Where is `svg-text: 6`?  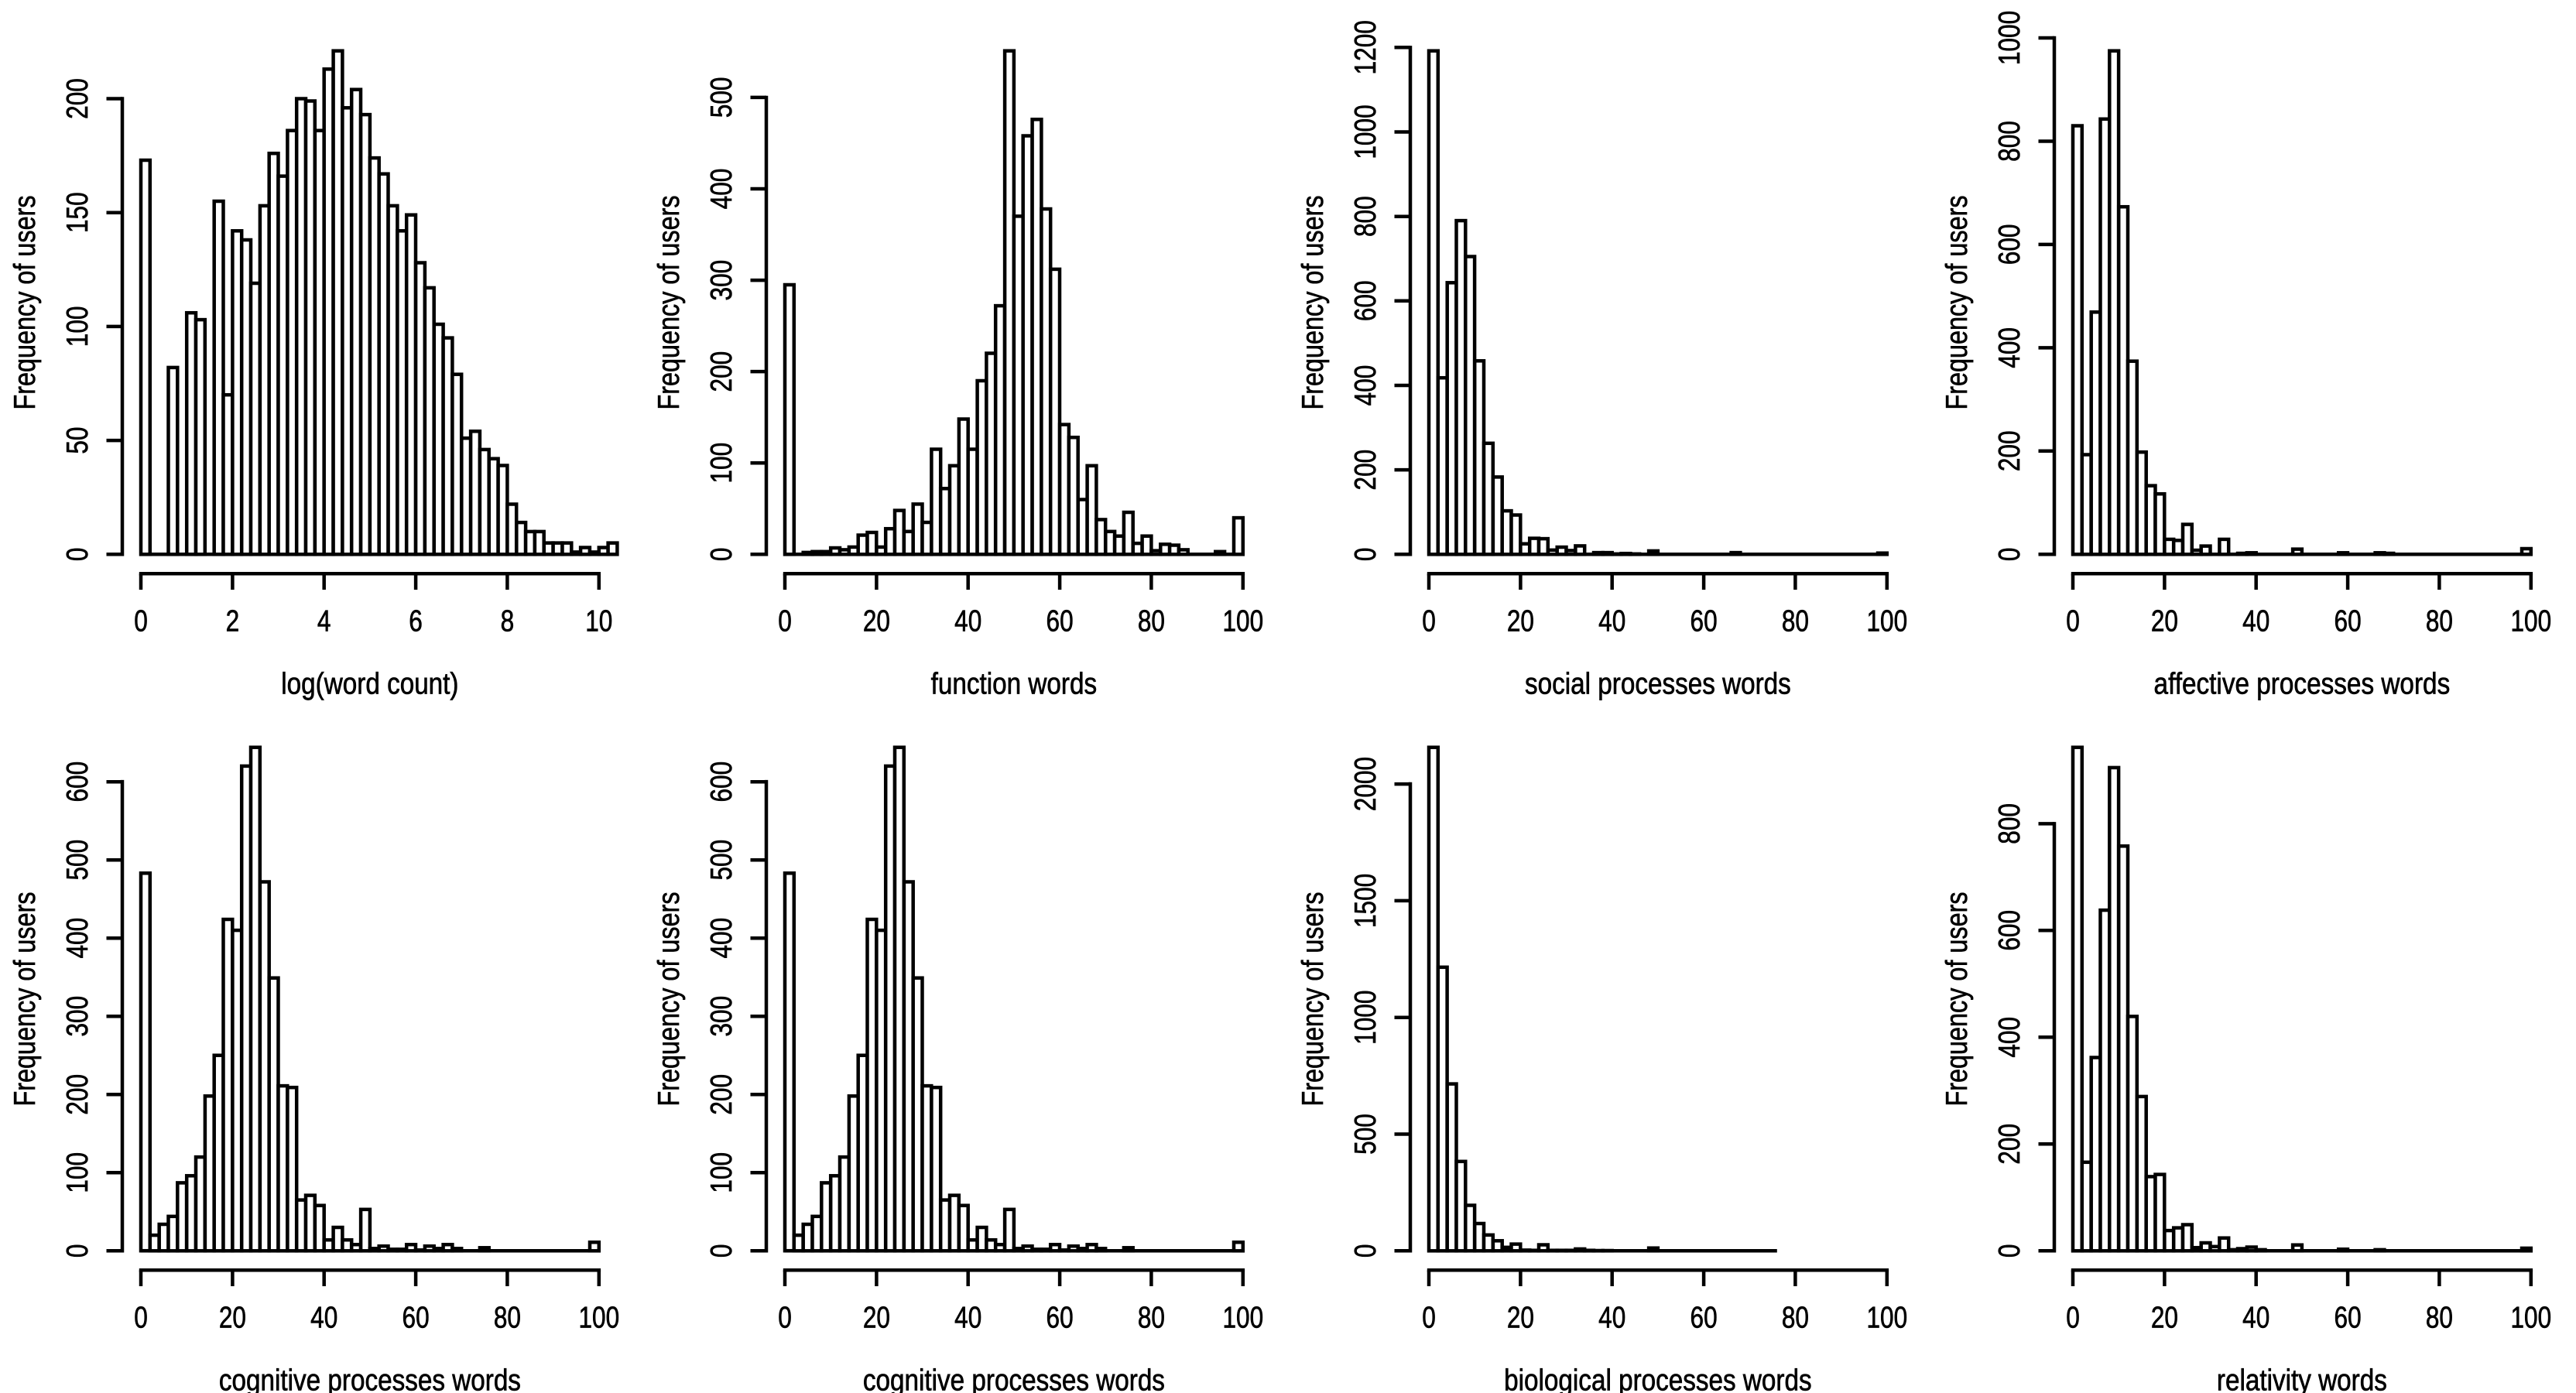
svg-text: 6 is located at coordinates (416, 621).